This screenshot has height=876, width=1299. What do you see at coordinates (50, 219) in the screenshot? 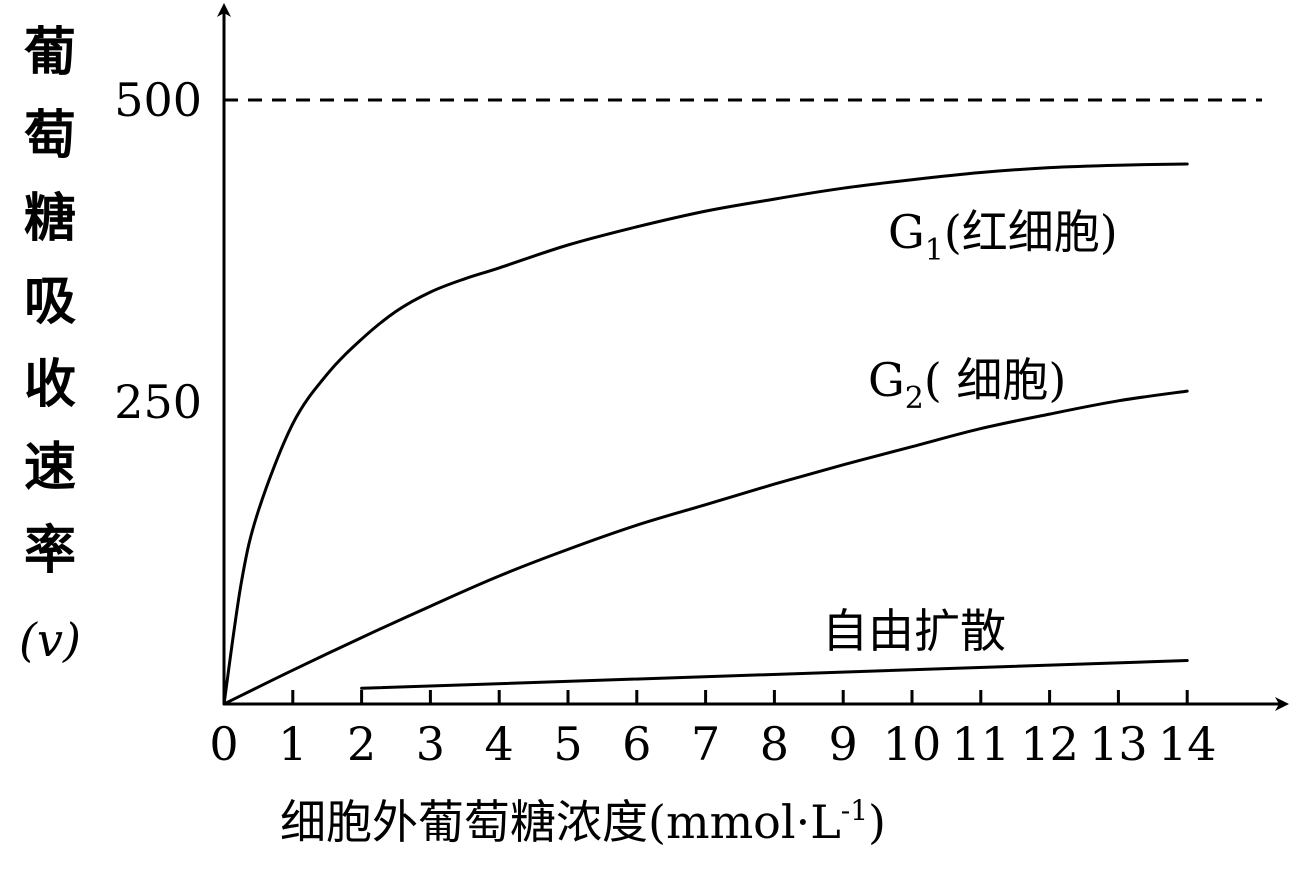
I see `y-axis-label-char: 糖` at bounding box center [50, 219].